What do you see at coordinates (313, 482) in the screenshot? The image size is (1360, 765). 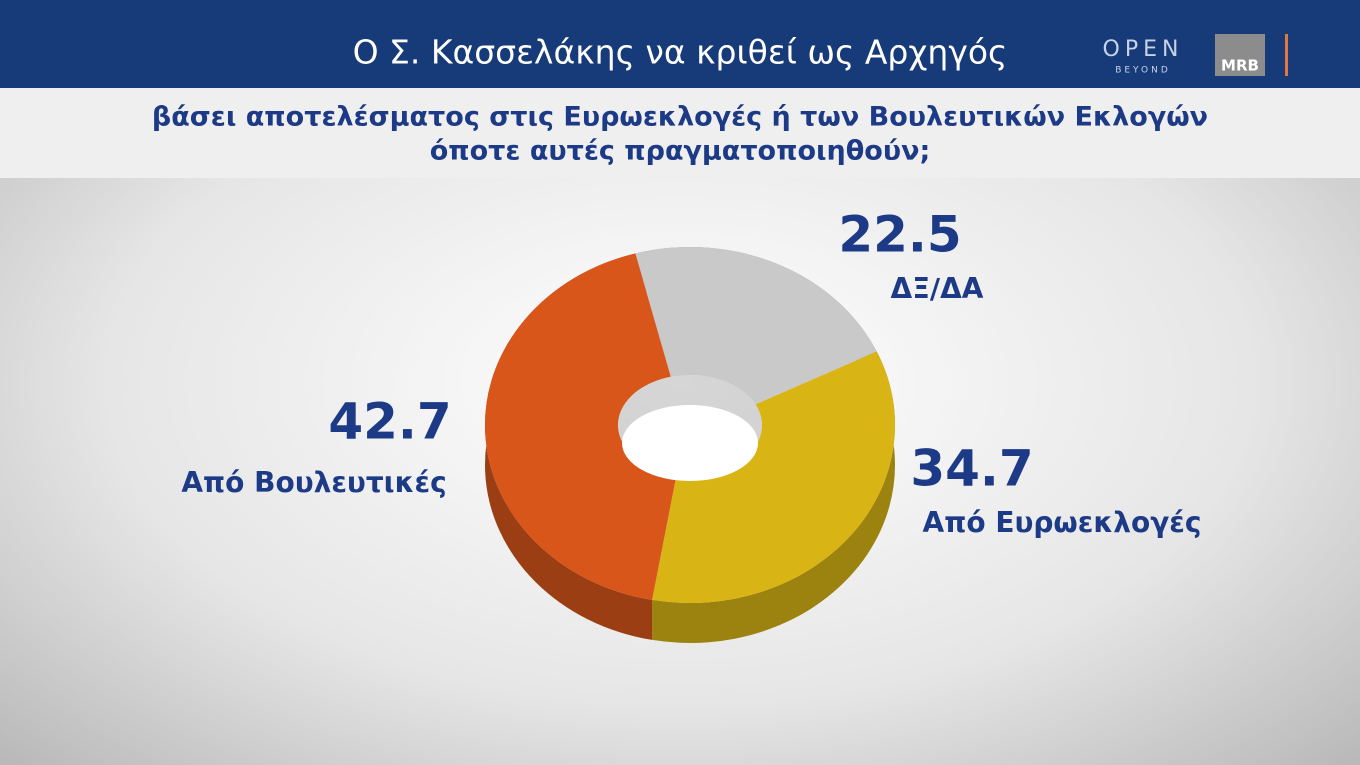 I see `category-label: Από Βουλευτικές` at bounding box center [313, 482].